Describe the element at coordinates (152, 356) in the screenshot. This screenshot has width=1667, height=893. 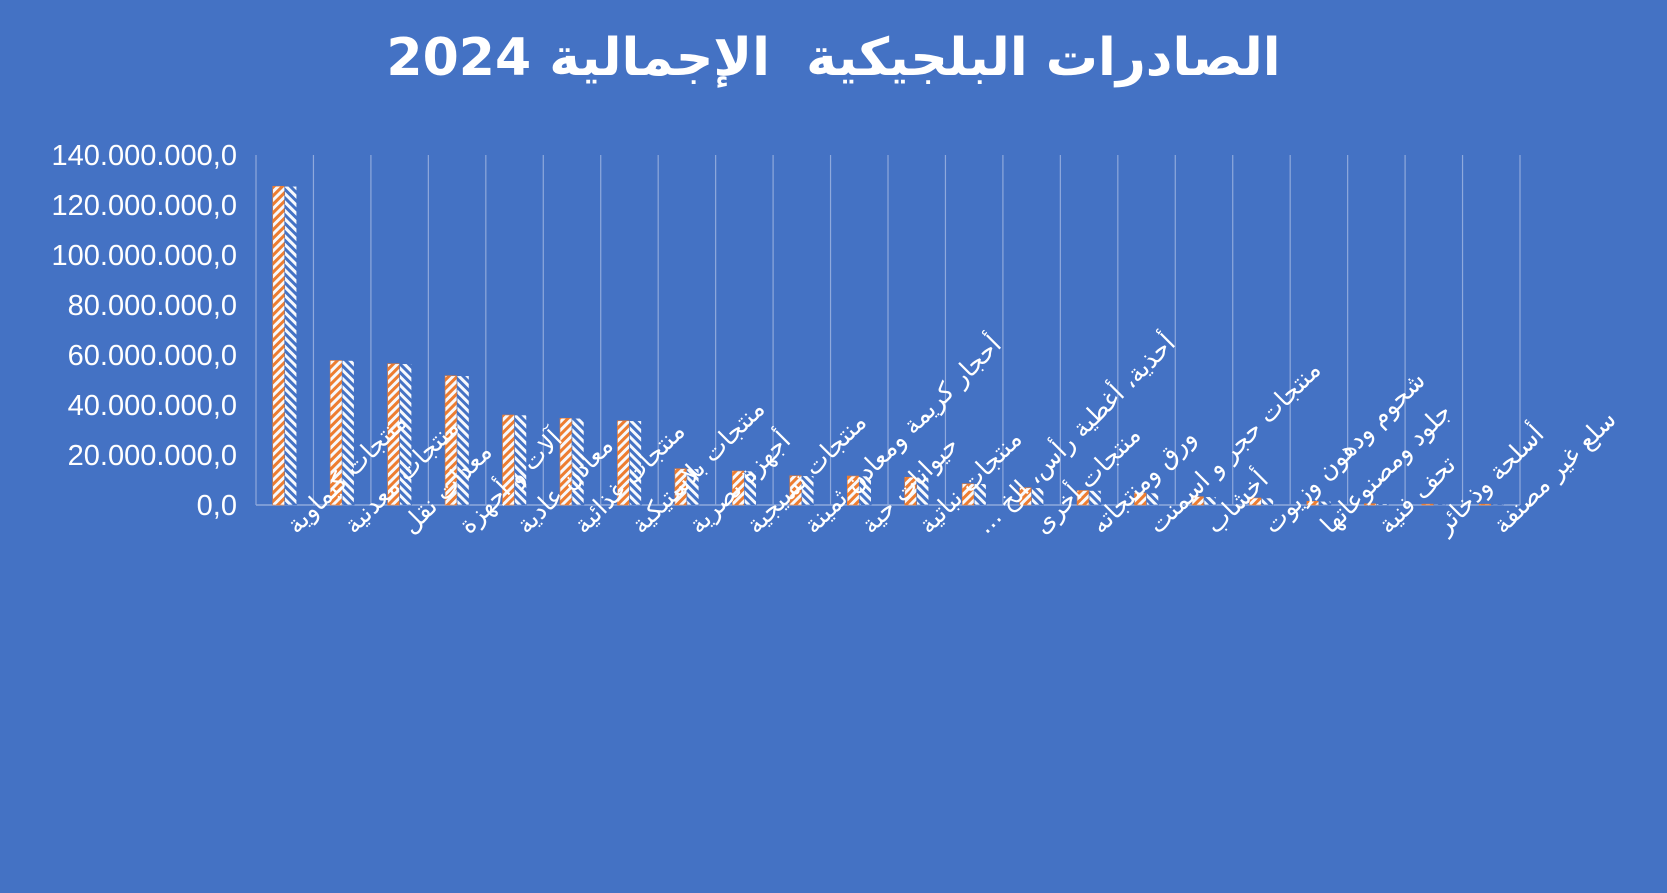
I see `y-tick-label: 60.000.000,0` at that location.